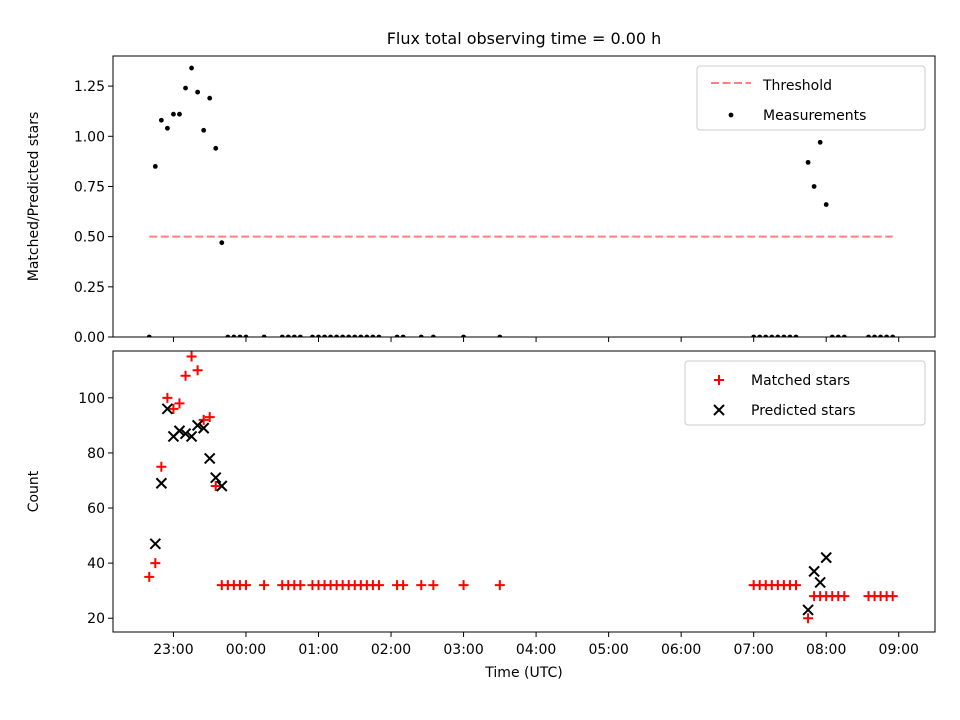 The height and width of the screenshot is (720, 960). I want to click on y-tick-label: 100, so click(91, 399).